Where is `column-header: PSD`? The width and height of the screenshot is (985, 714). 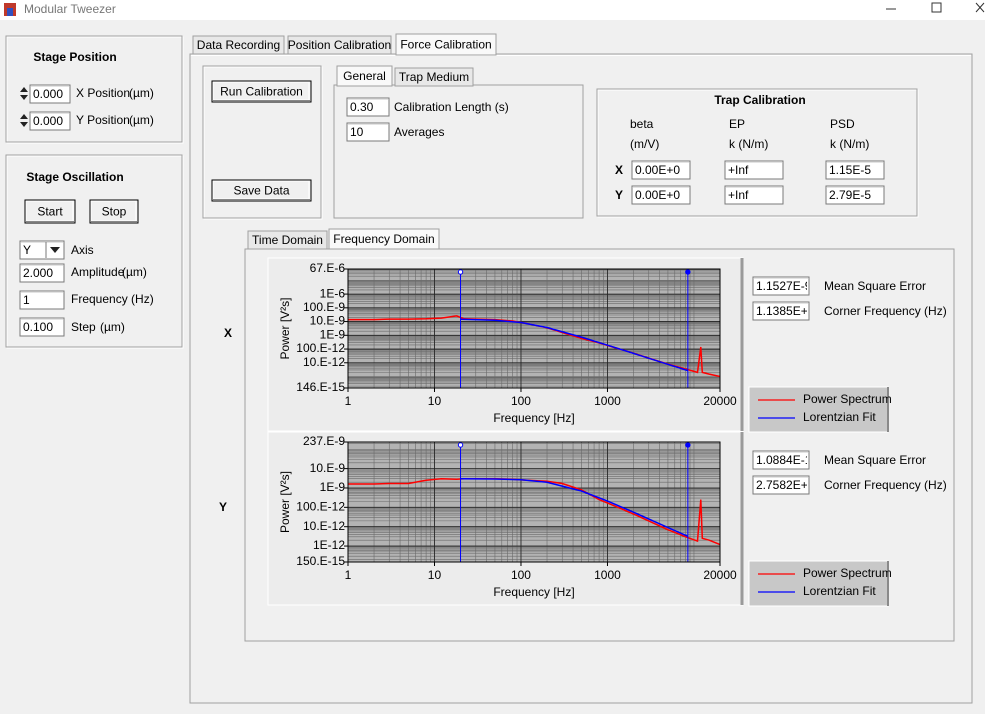 column-header: PSD is located at coordinates (842, 124).